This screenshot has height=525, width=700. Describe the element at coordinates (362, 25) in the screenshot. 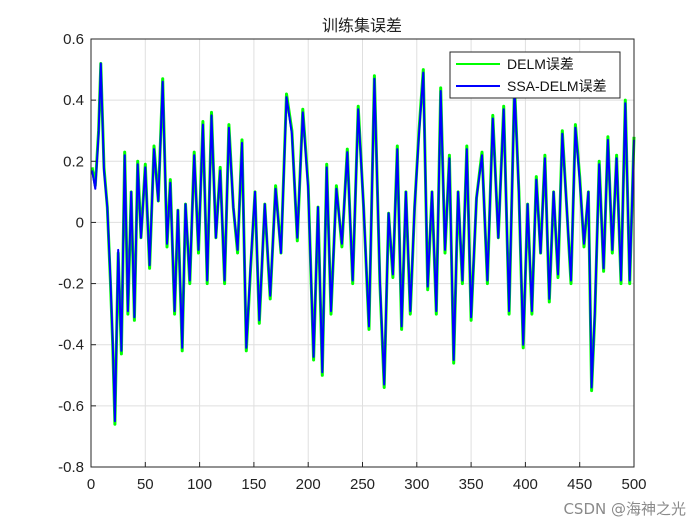

I see `chart-title: 训练集误差` at that location.